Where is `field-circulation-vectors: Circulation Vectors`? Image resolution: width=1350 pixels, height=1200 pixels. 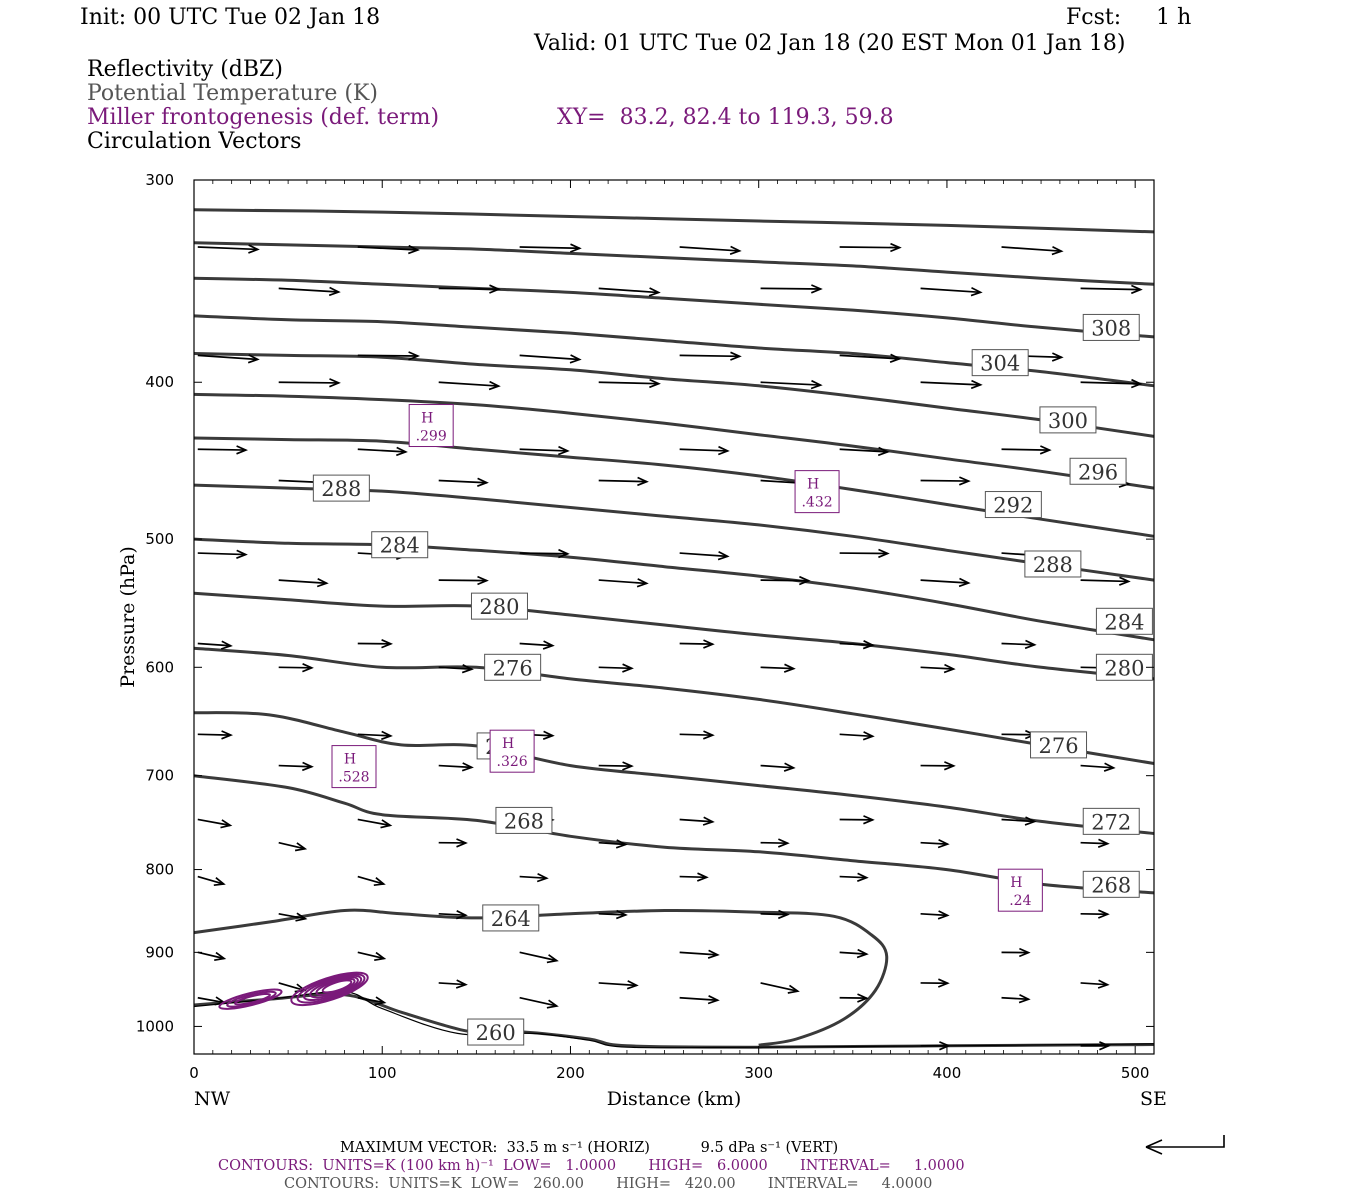
field-circulation-vectors: Circulation Vectors is located at coordinates (194, 141).